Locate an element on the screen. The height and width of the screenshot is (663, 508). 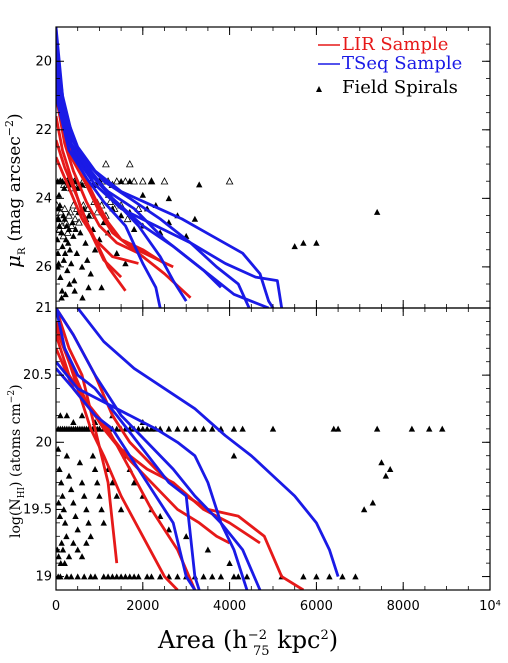
y-tick-label-top-0: 20 is located at coordinates (43, 61).